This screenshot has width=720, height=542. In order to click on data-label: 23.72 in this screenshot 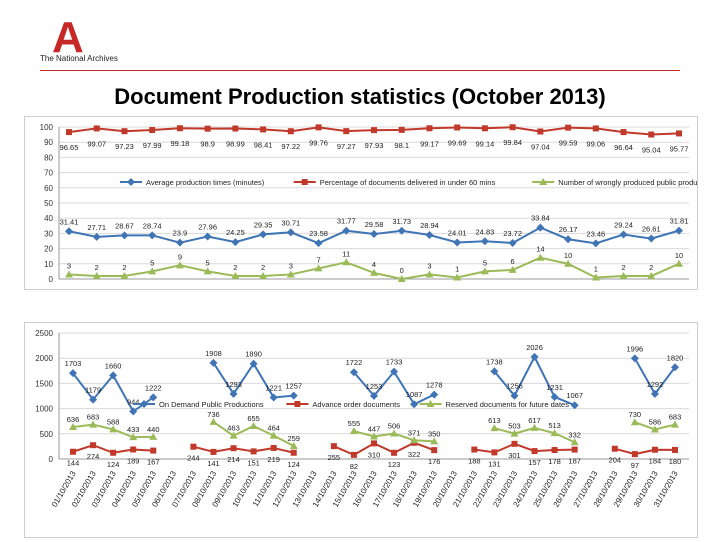, I will do `click(512, 233)`.